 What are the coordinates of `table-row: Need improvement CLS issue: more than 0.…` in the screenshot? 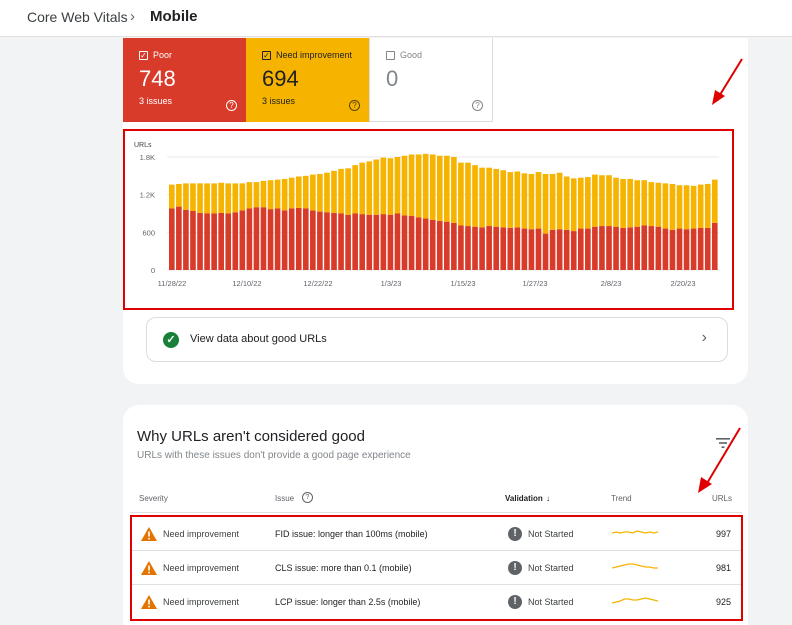 It's located at (436, 568).